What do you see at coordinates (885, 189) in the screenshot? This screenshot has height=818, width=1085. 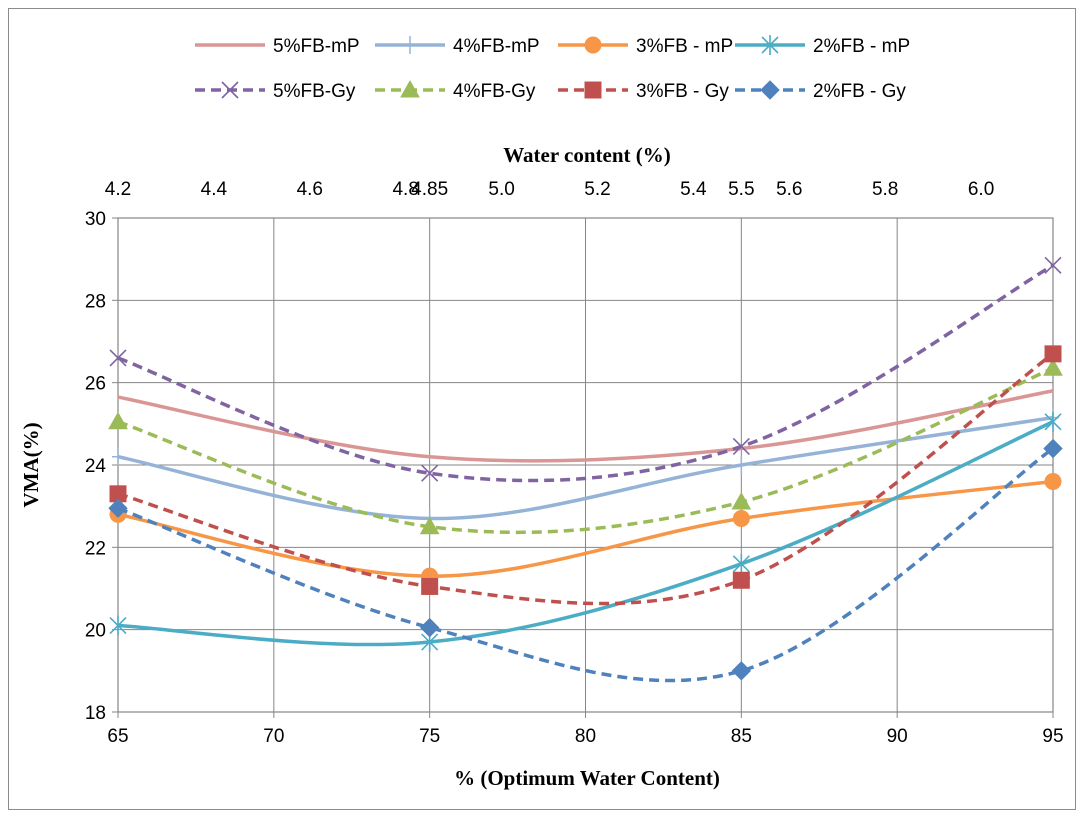 I see `top-tick-label: 5.8` at bounding box center [885, 189].